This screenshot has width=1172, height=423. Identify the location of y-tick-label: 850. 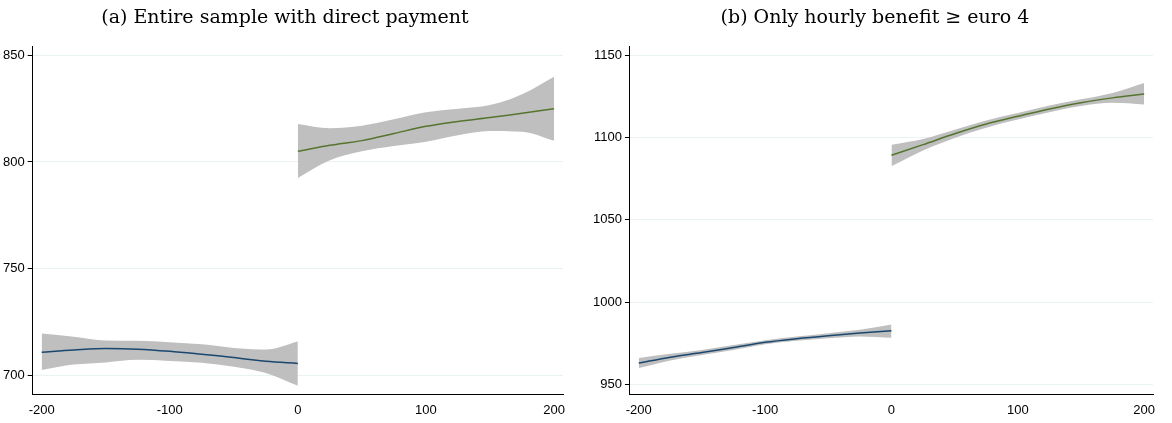
(13, 54).